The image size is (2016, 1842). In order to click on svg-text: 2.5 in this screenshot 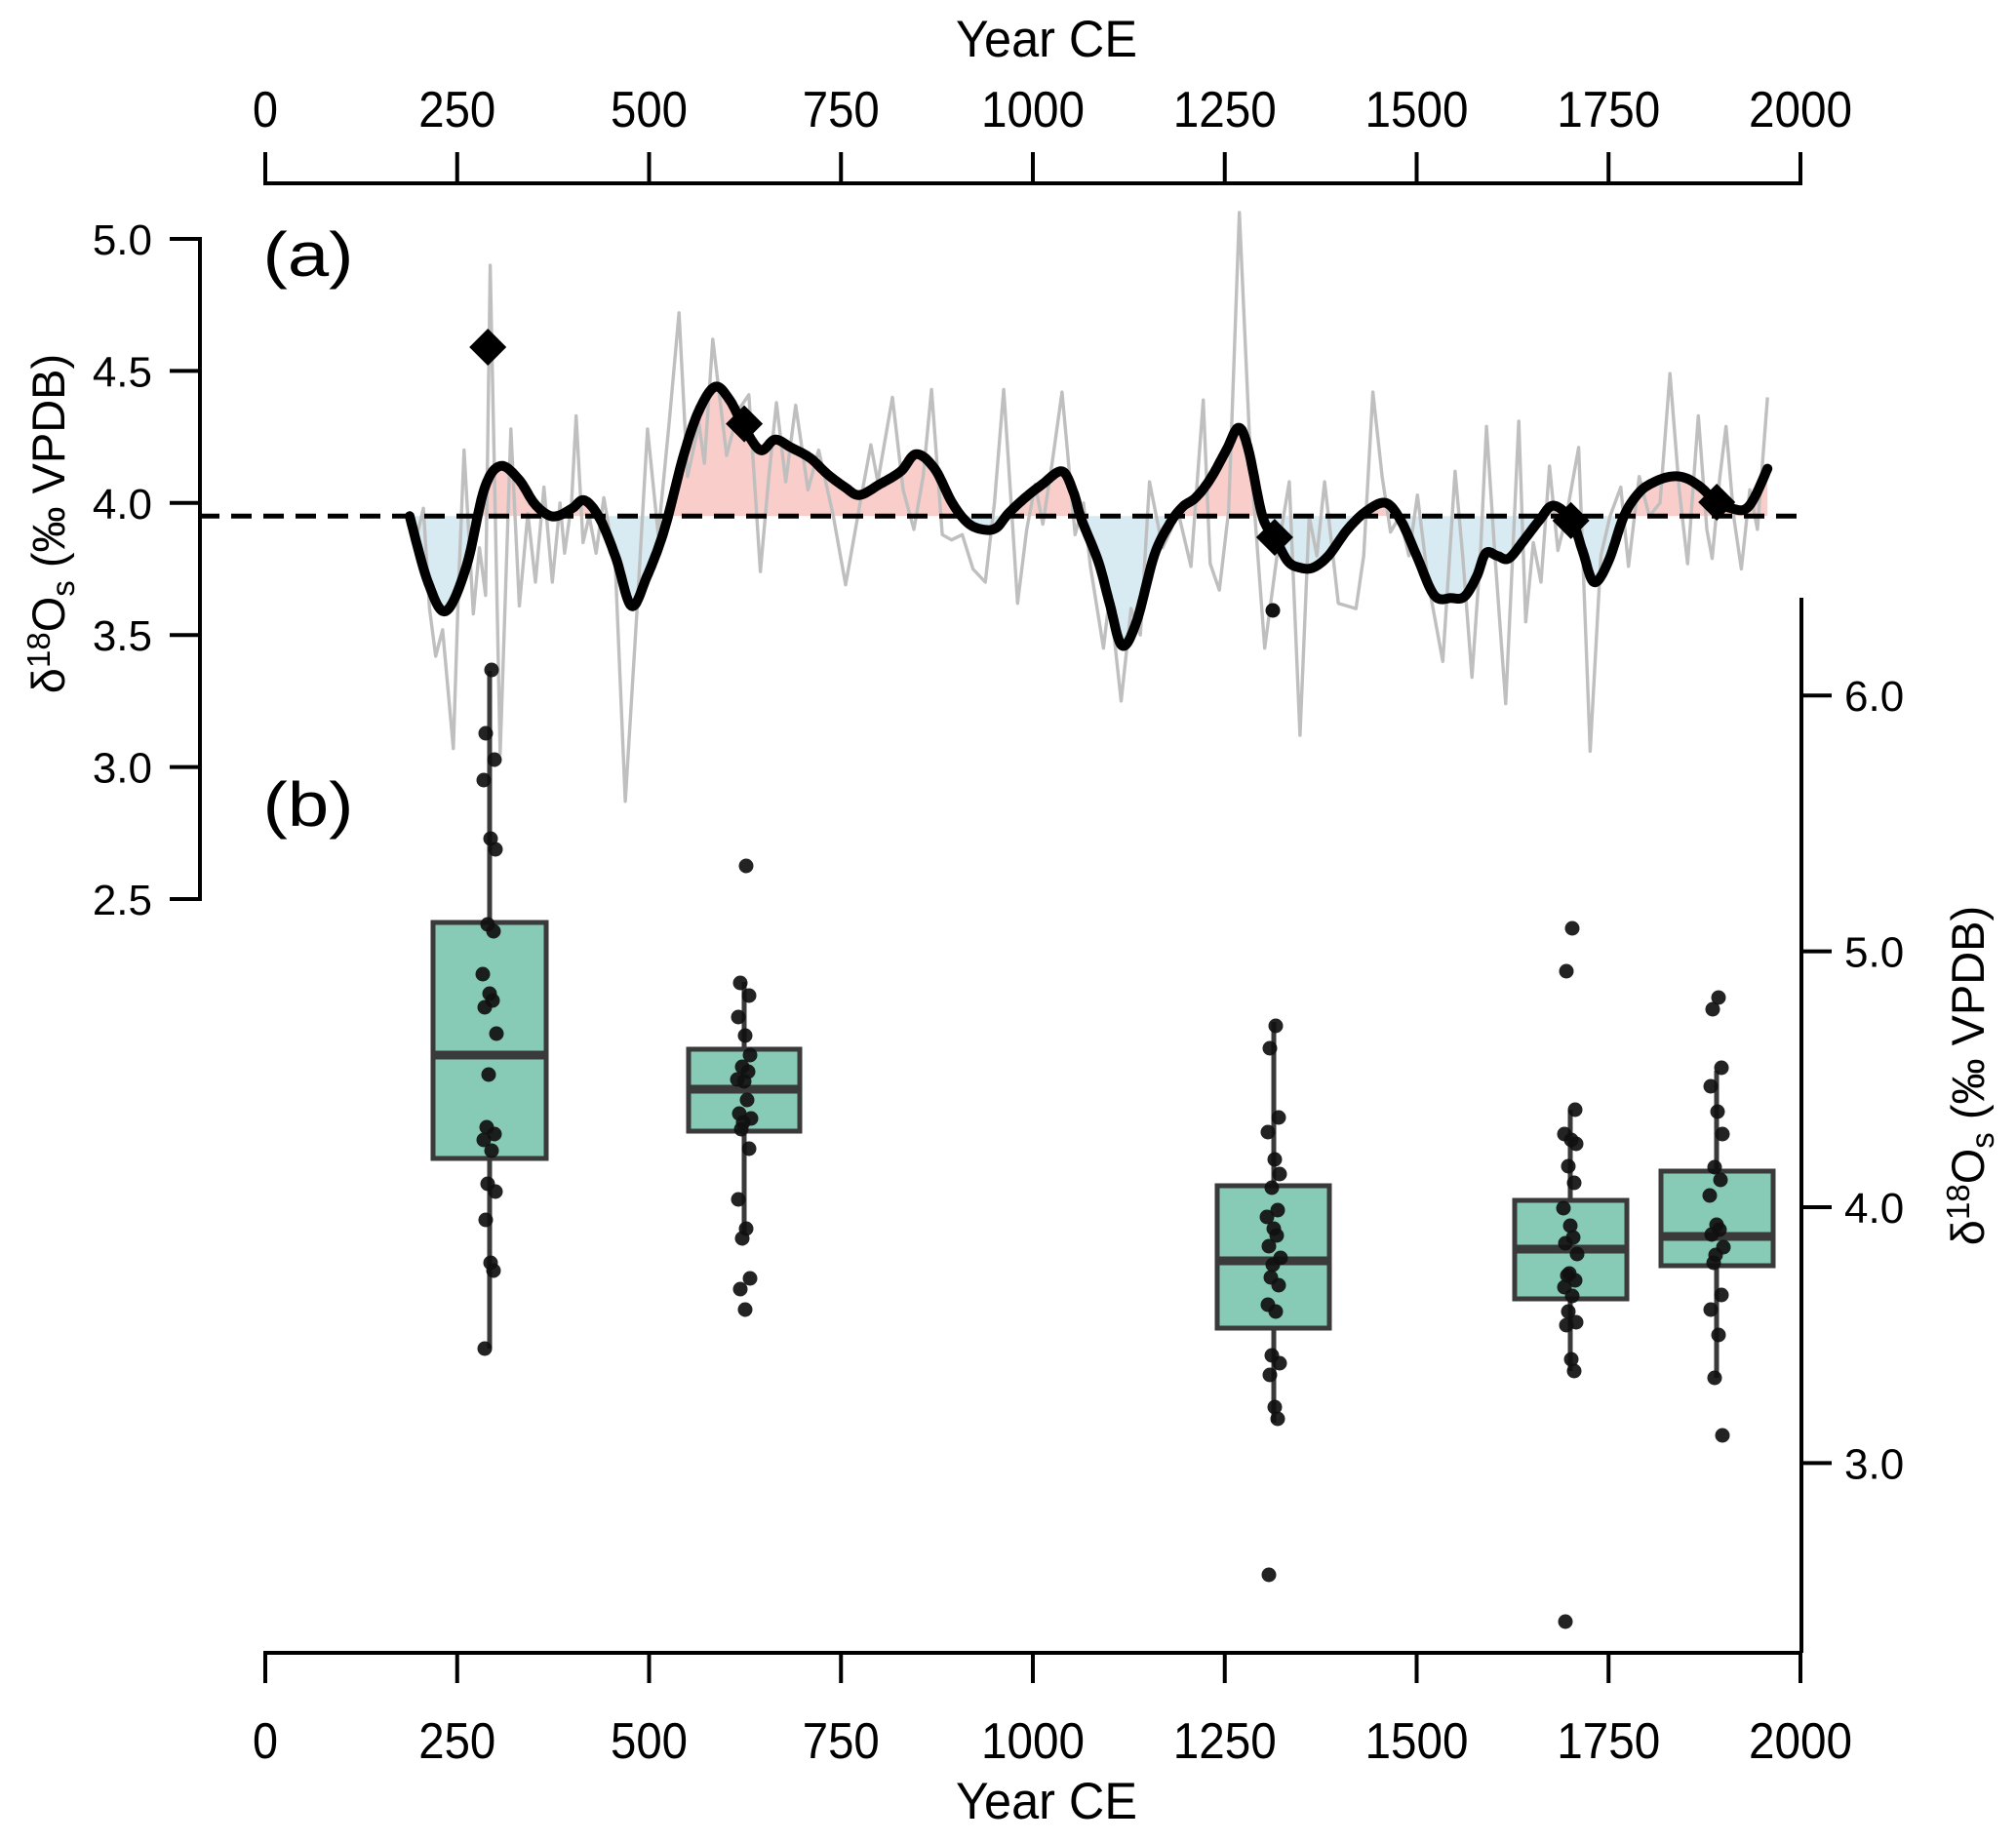, I will do `click(123, 900)`.